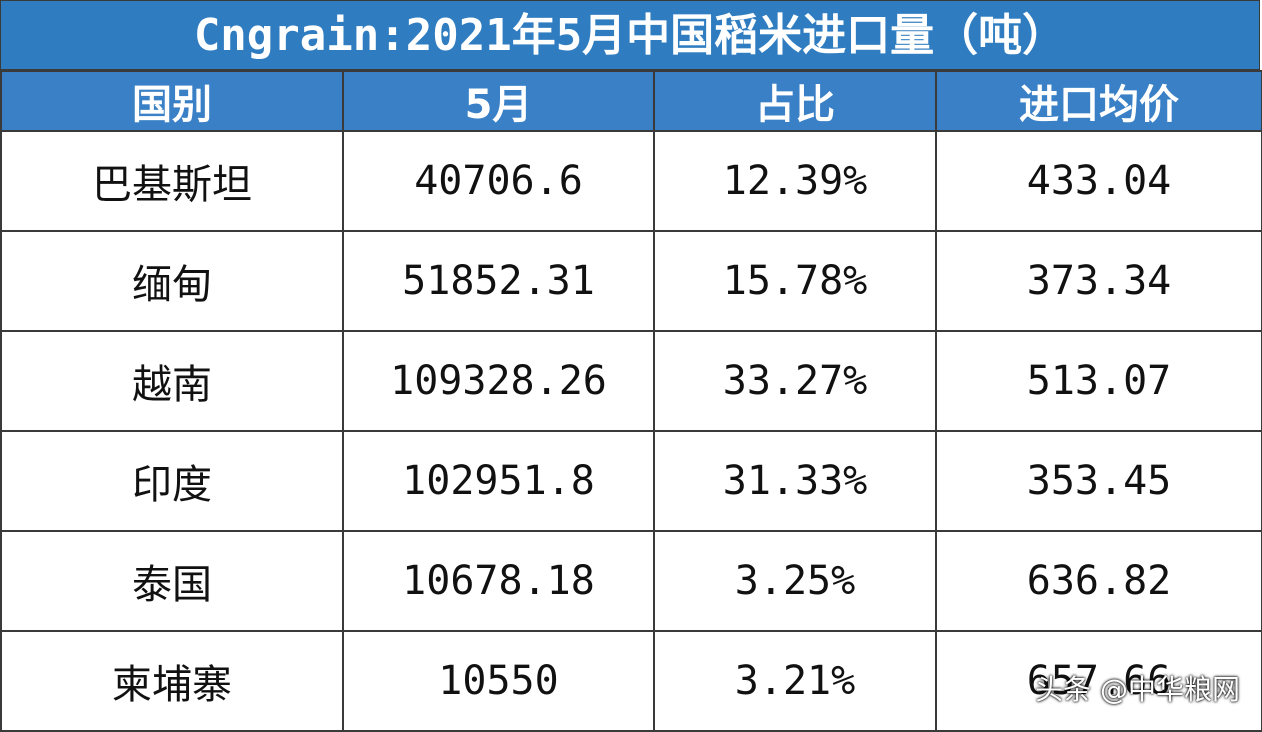  Describe the element at coordinates (172, 581) in the screenshot. I see `table-cell: 泰国` at that location.